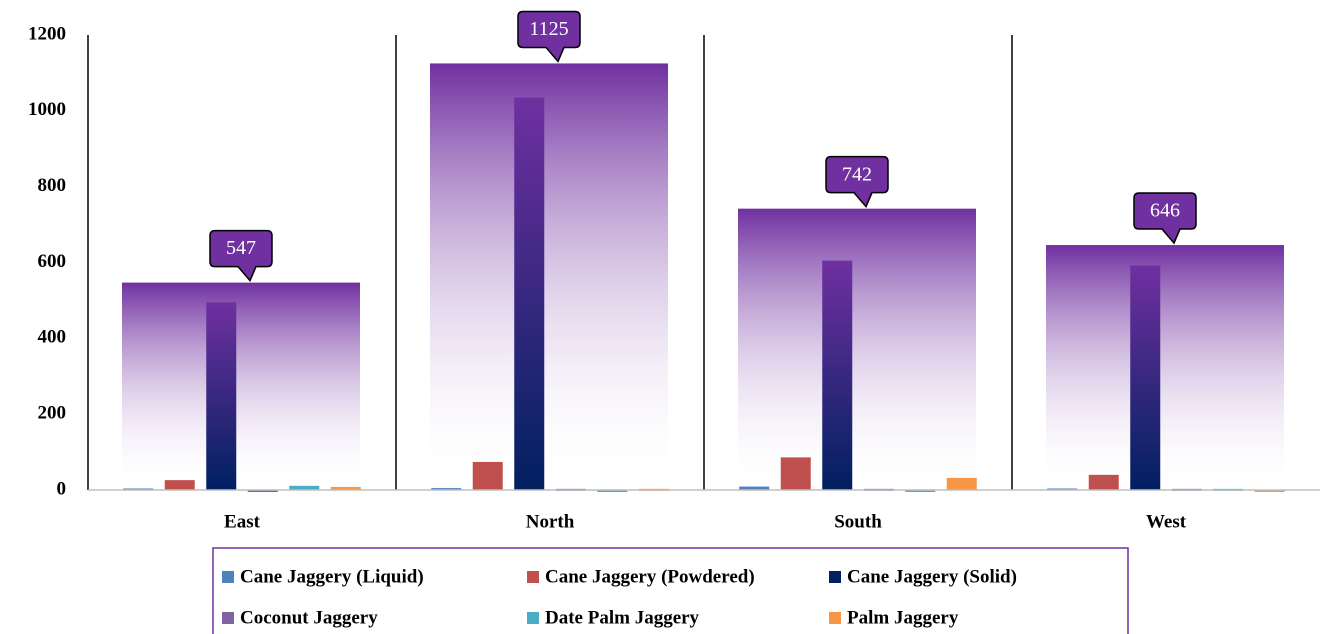  Describe the element at coordinates (1165, 211) in the screenshot. I see `data-label: 646` at that location.